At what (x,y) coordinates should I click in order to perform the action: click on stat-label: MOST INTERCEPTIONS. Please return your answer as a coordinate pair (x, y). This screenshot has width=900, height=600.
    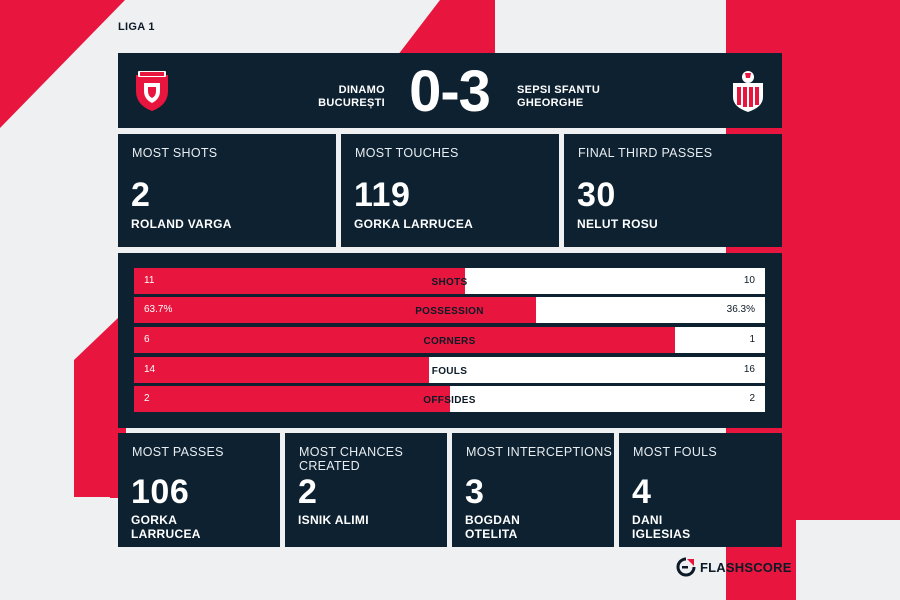
    Looking at the image, I should click on (539, 452).